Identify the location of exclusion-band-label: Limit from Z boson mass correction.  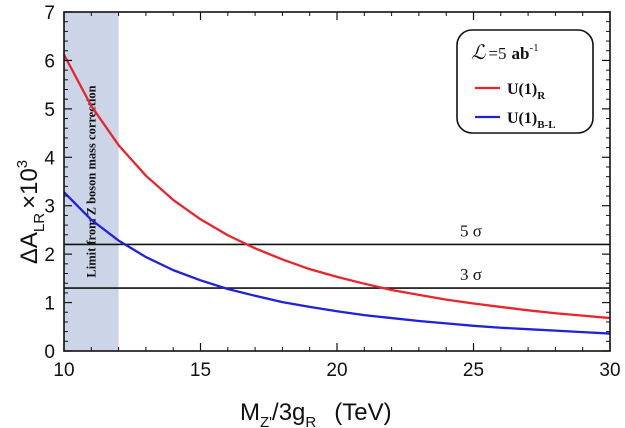
(91, 181).